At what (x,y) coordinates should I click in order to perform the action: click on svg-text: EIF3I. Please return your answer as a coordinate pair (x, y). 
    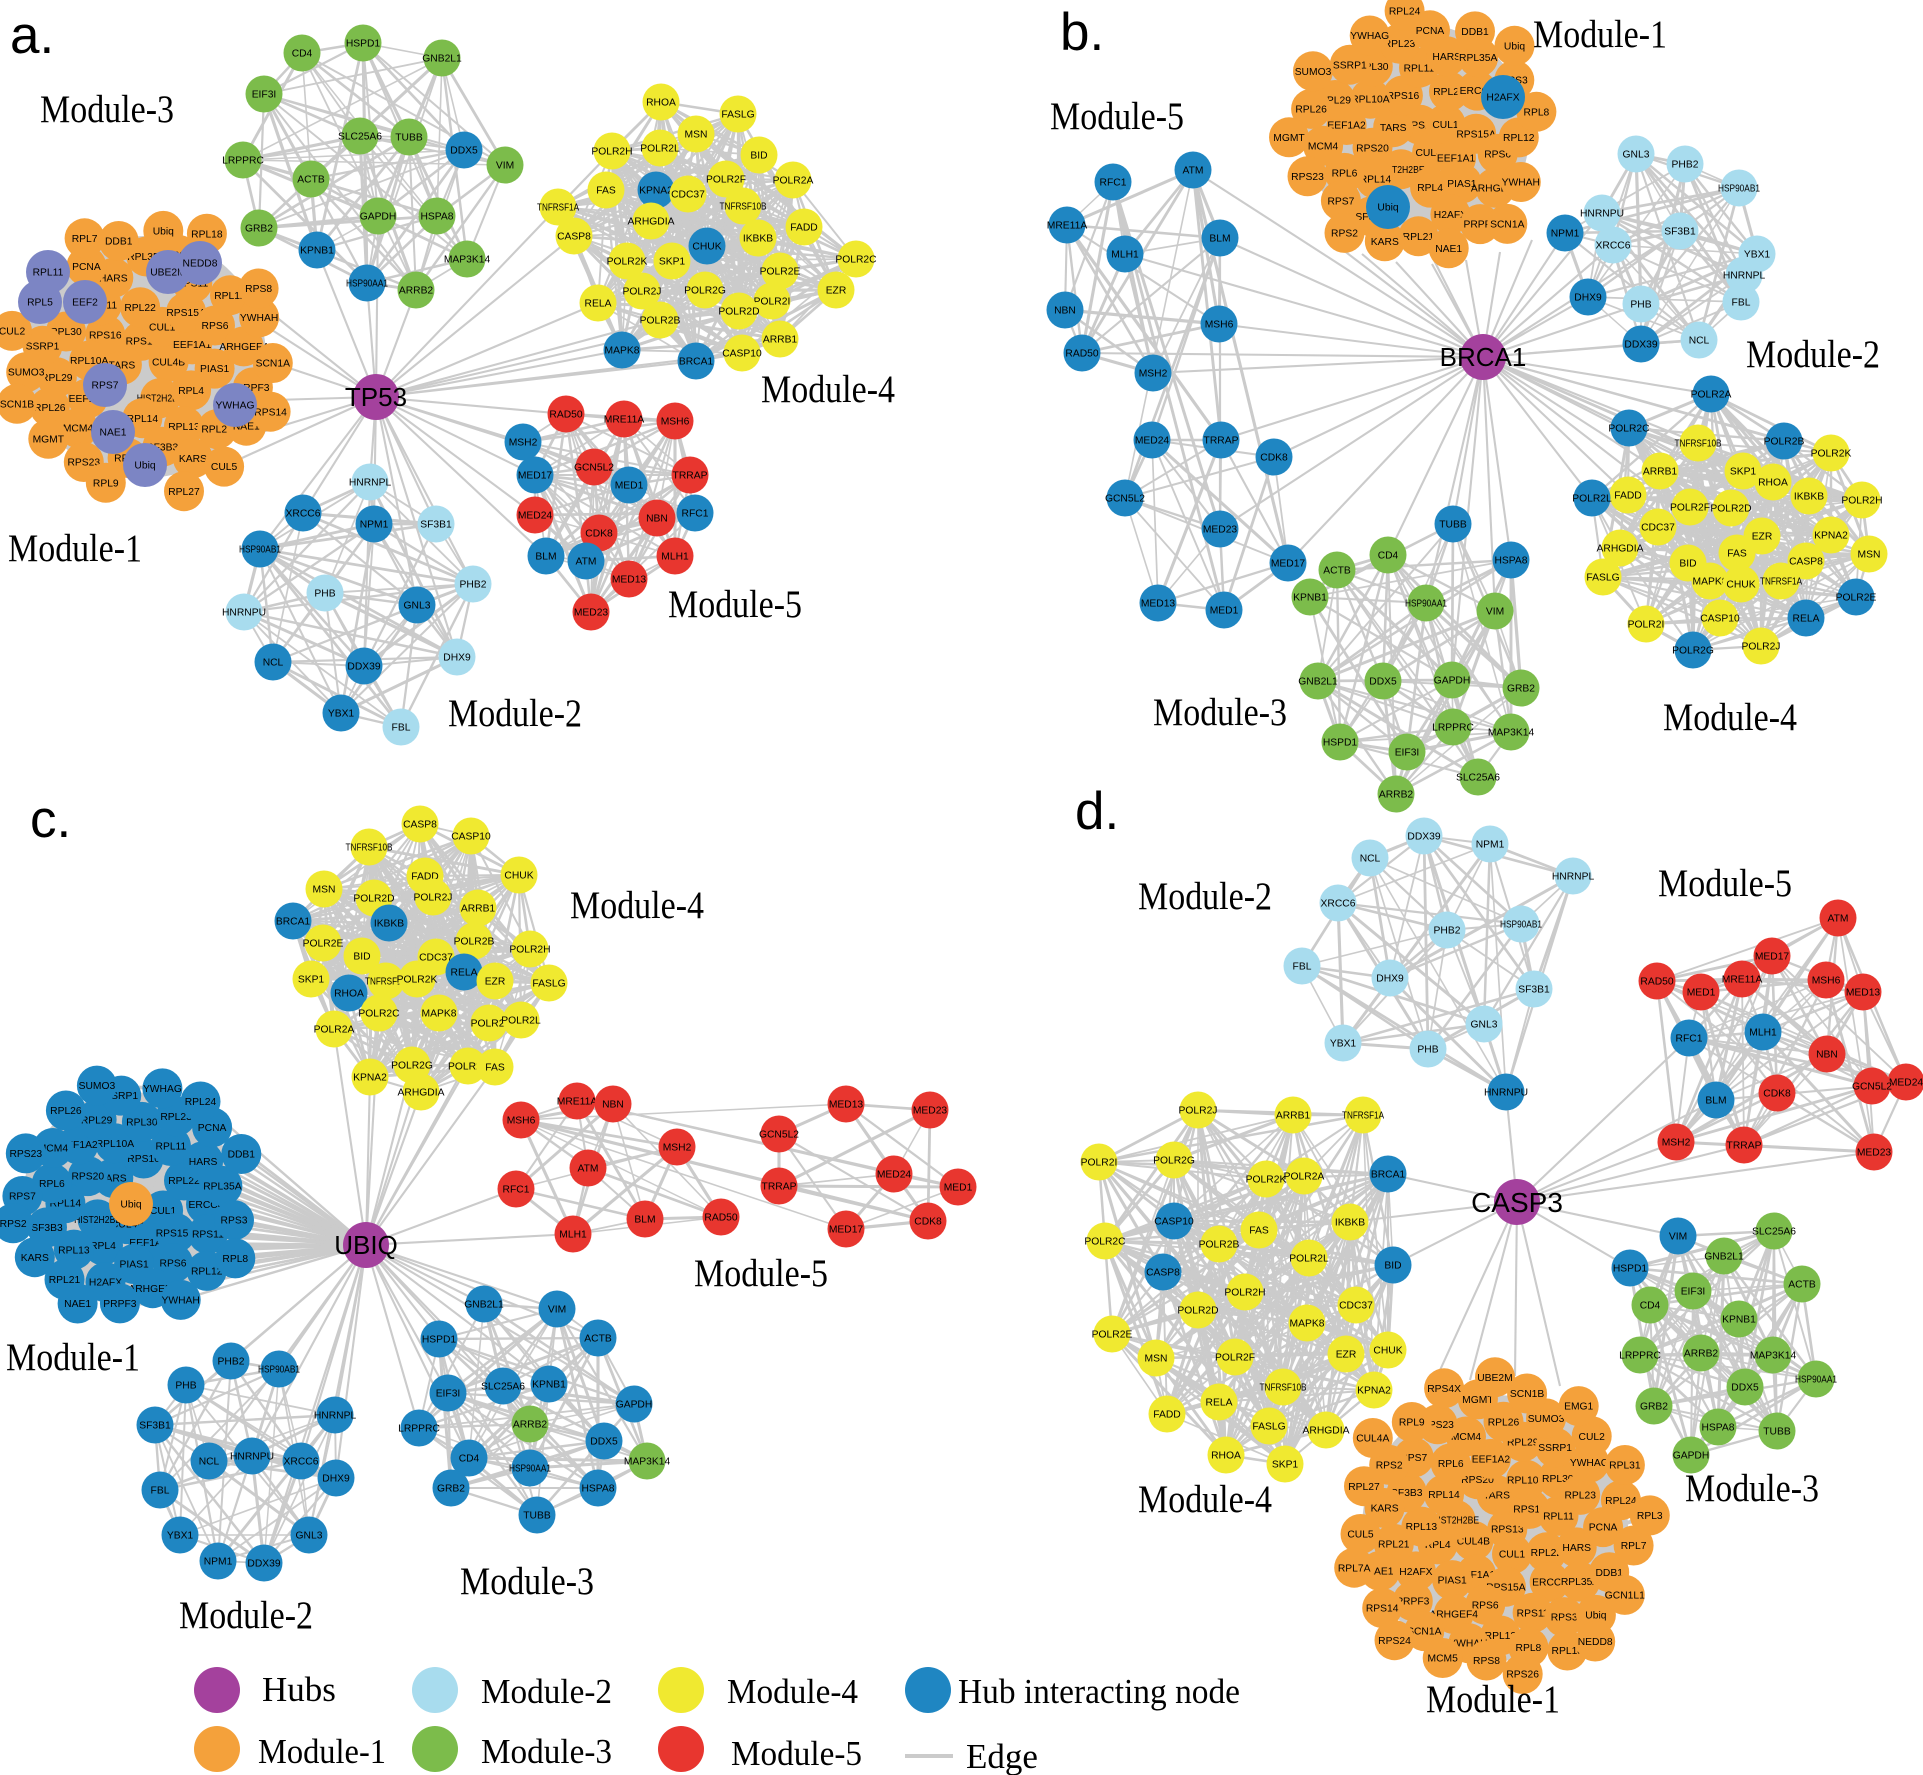
    Looking at the image, I should click on (448, 1394).